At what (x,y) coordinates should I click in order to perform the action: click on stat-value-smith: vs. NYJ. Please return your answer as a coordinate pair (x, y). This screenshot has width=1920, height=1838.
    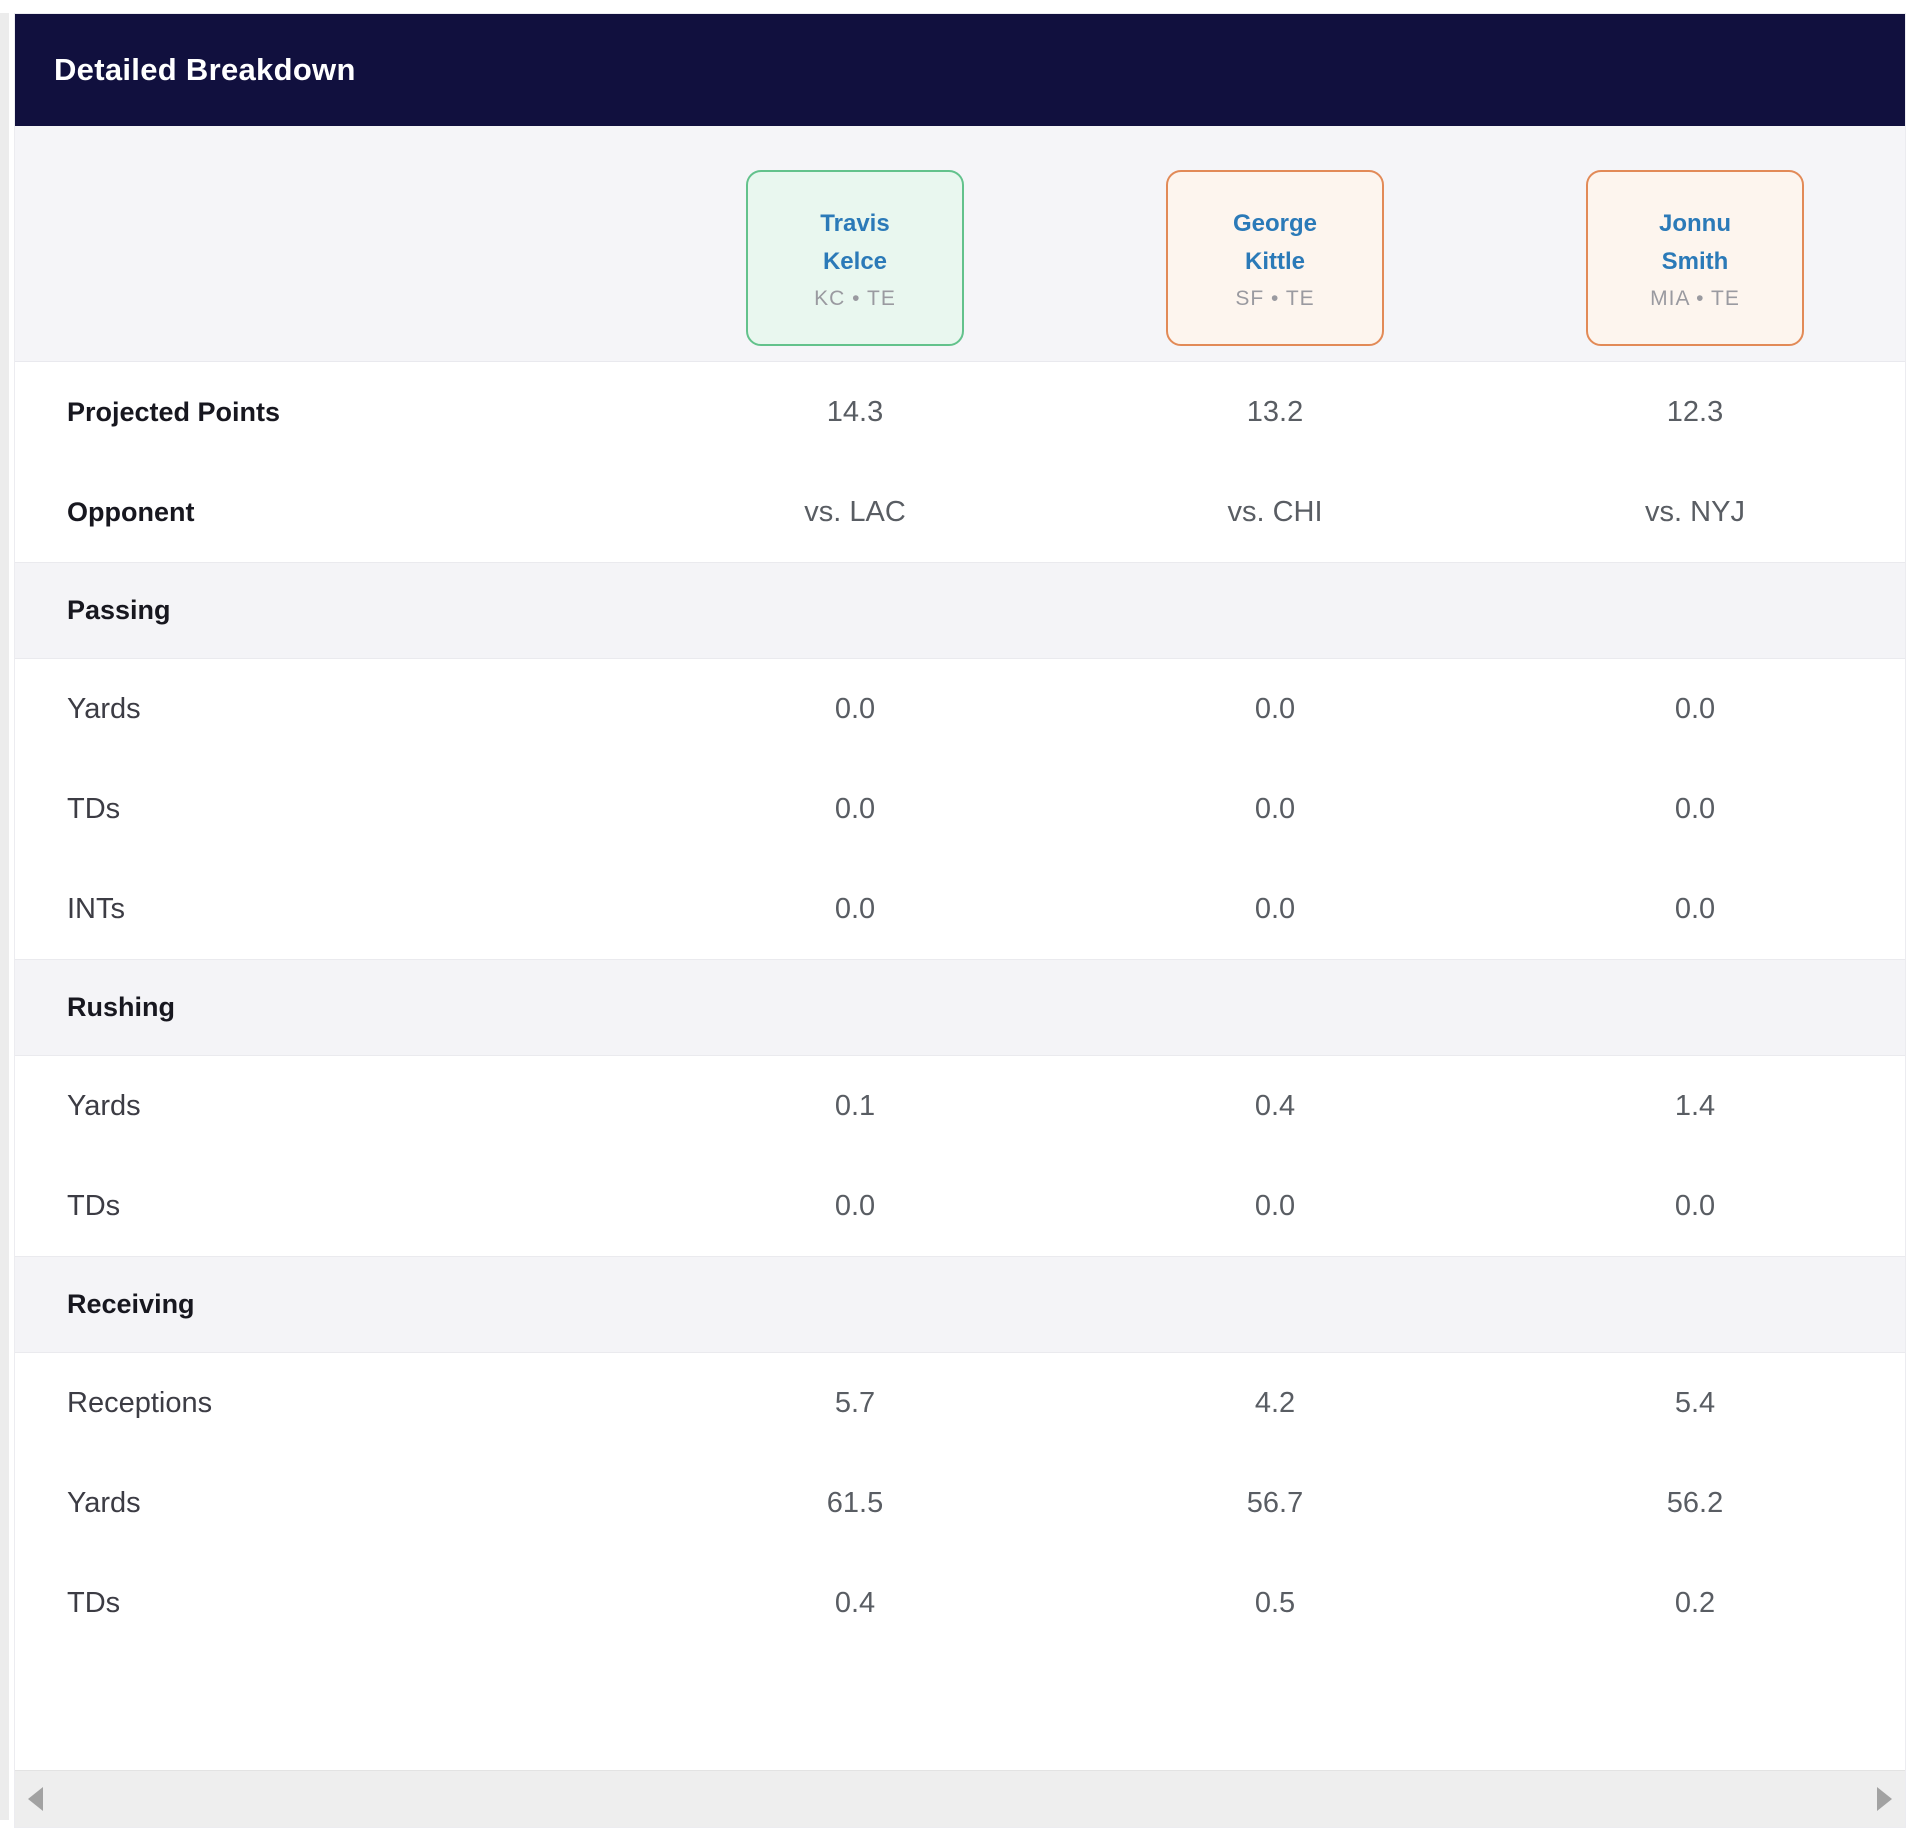
    Looking at the image, I should click on (1695, 511).